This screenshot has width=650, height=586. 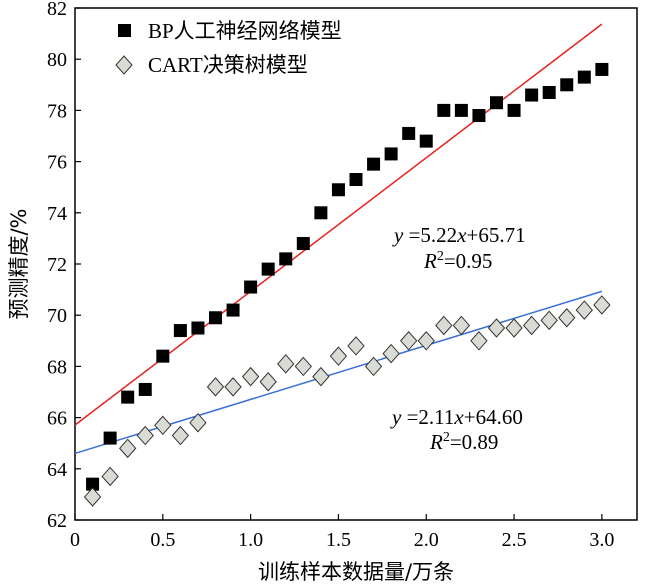 What do you see at coordinates (456, 417) in the screenshot?
I see `fit-equation-cart-formula: y =2.11x+64.60` at bounding box center [456, 417].